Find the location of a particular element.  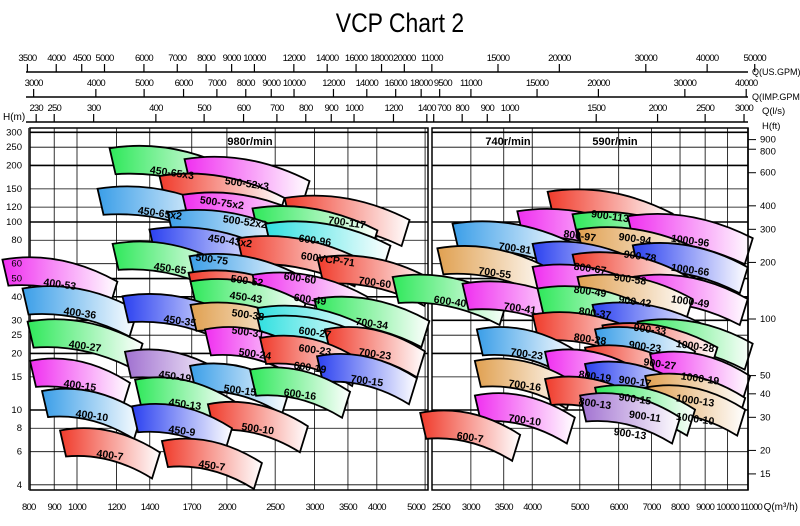

top-axis-label: 3500 is located at coordinates (27, 58).